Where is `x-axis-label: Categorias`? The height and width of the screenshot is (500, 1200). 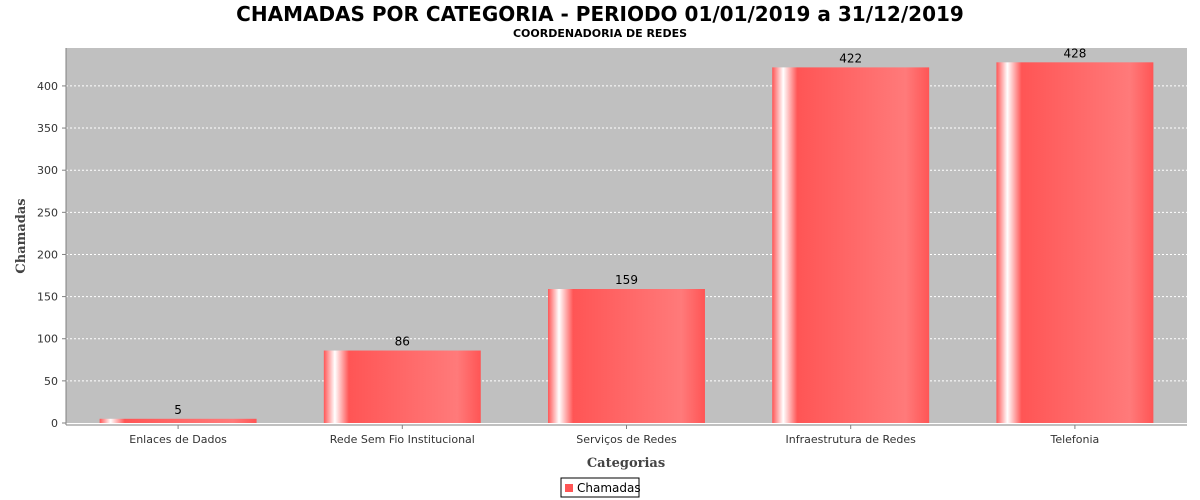
x-axis-label: Categorias is located at coordinates (626, 463).